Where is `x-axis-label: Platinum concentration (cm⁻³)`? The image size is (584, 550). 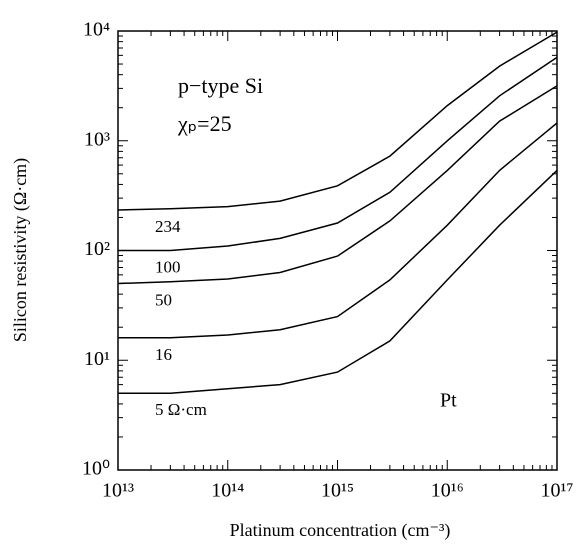
x-axis-label: Platinum concentration (cm⁻³) is located at coordinates (340, 530).